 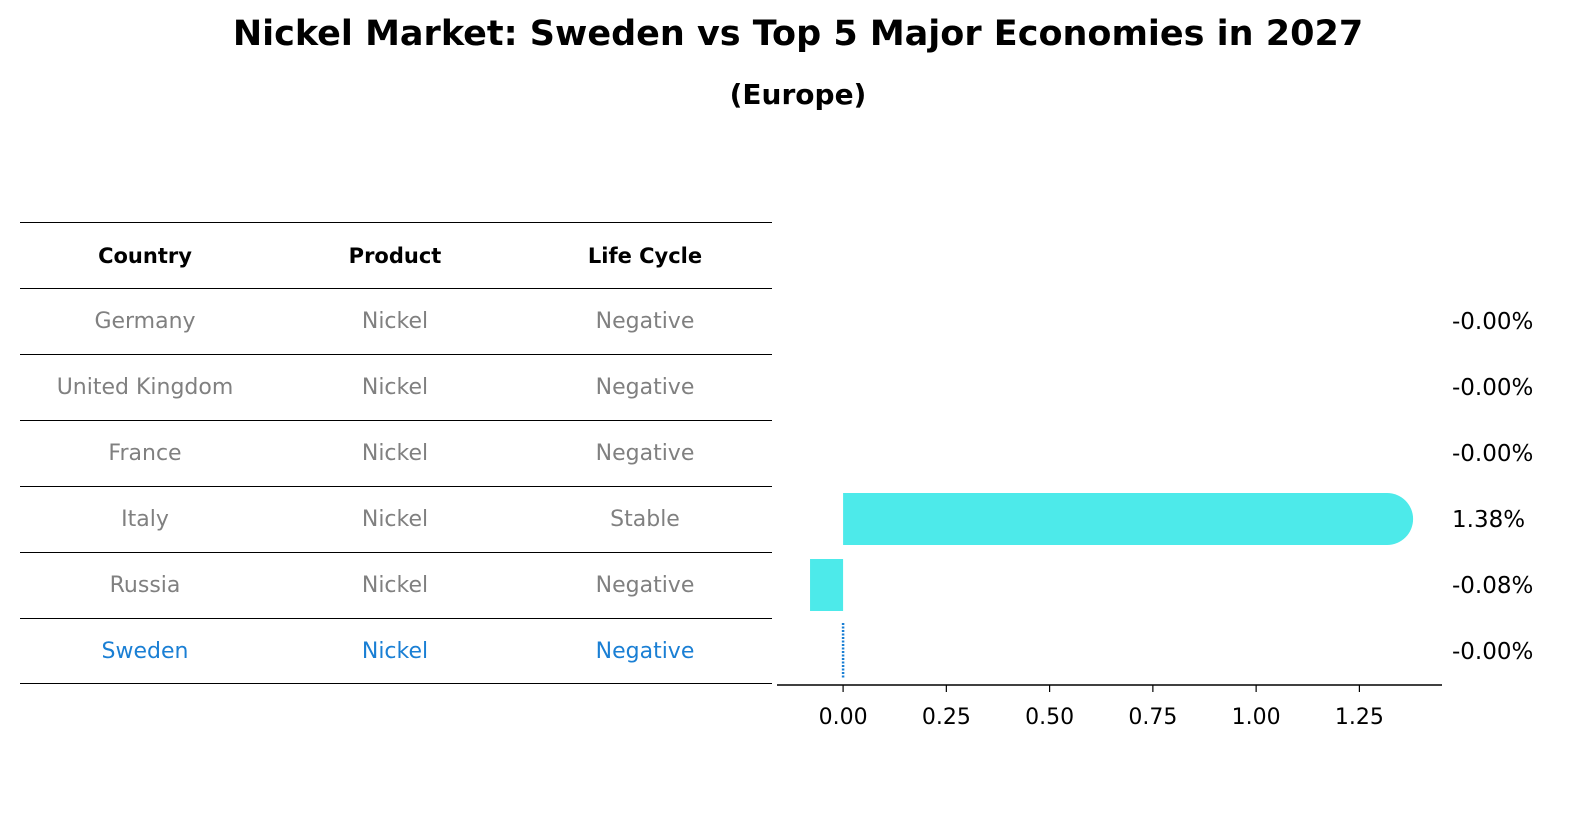 What do you see at coordinates (145, 453) in the screenshot?
I see `cell-country: France` at bounding box center [145, 453].